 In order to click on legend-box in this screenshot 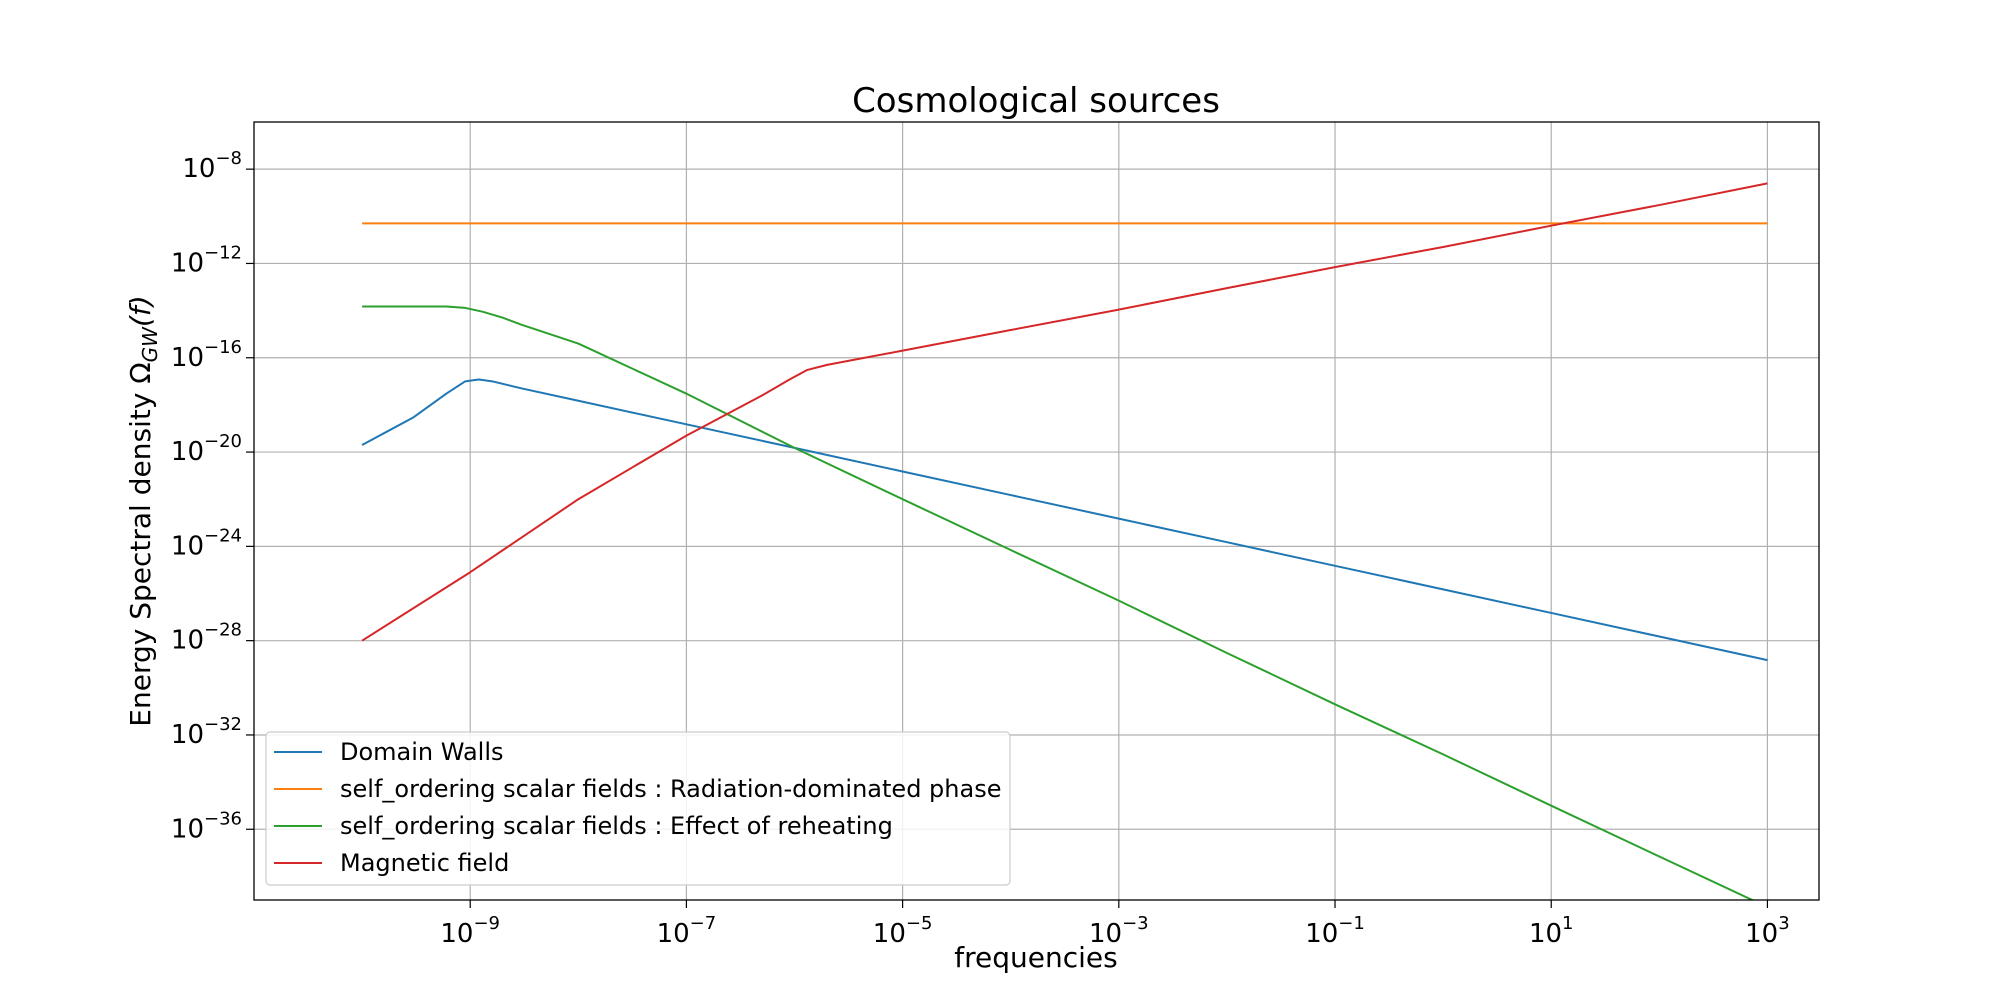, I will do `click(638, 808)`.